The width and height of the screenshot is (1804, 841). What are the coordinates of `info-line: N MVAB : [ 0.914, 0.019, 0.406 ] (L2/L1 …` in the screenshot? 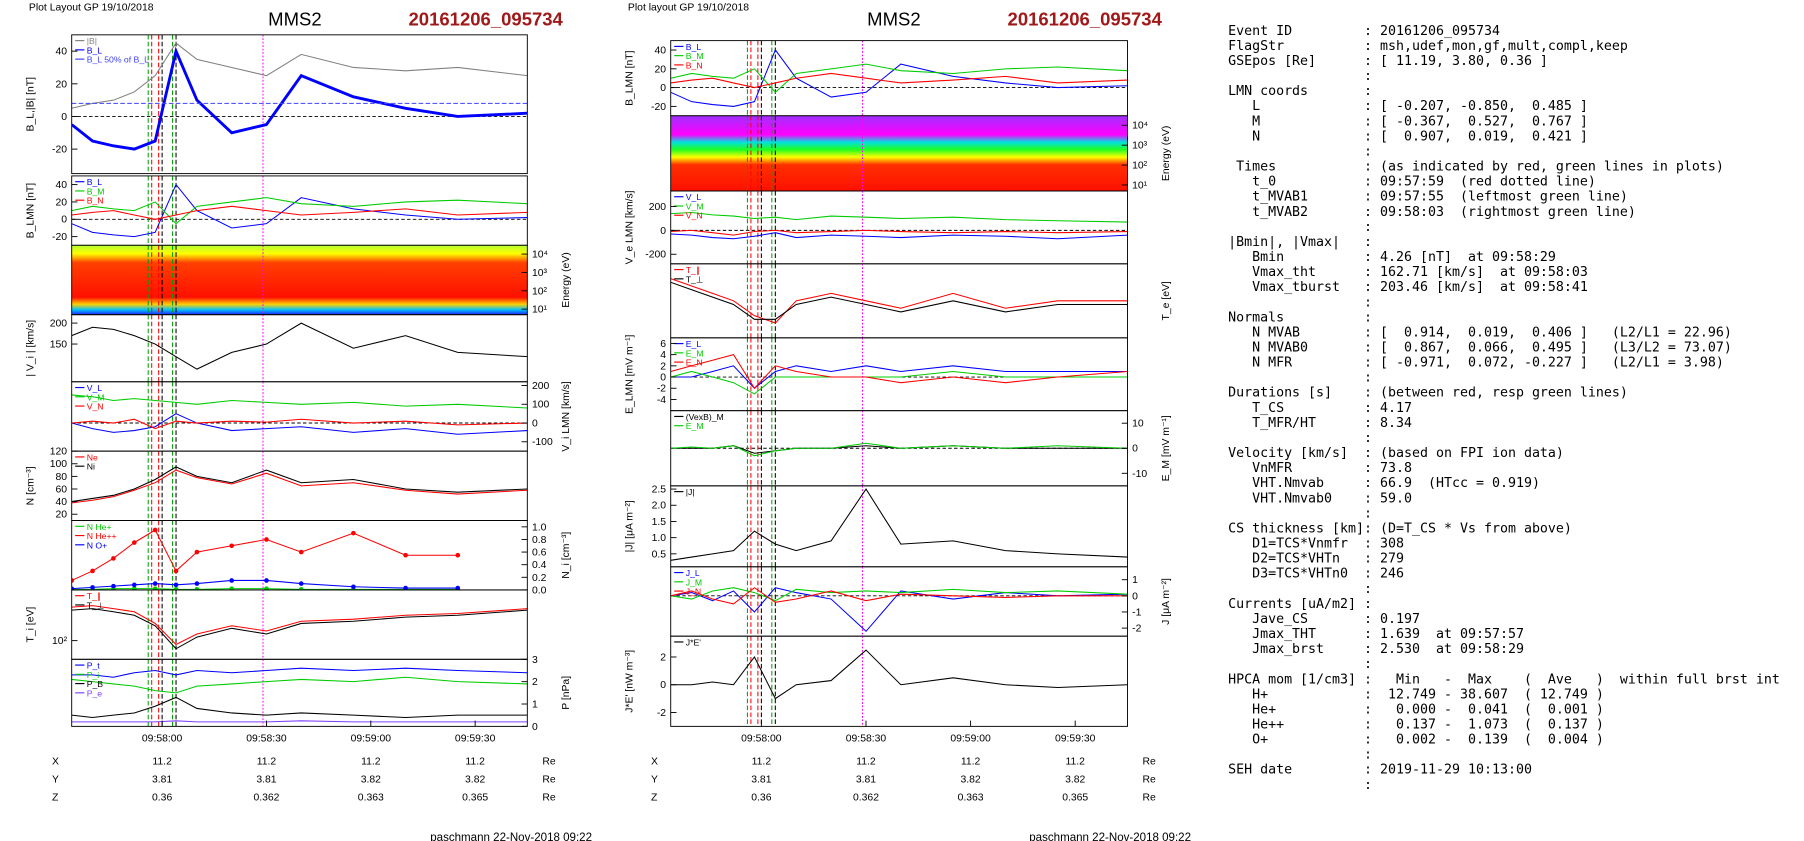 It's located at (1480, 332).